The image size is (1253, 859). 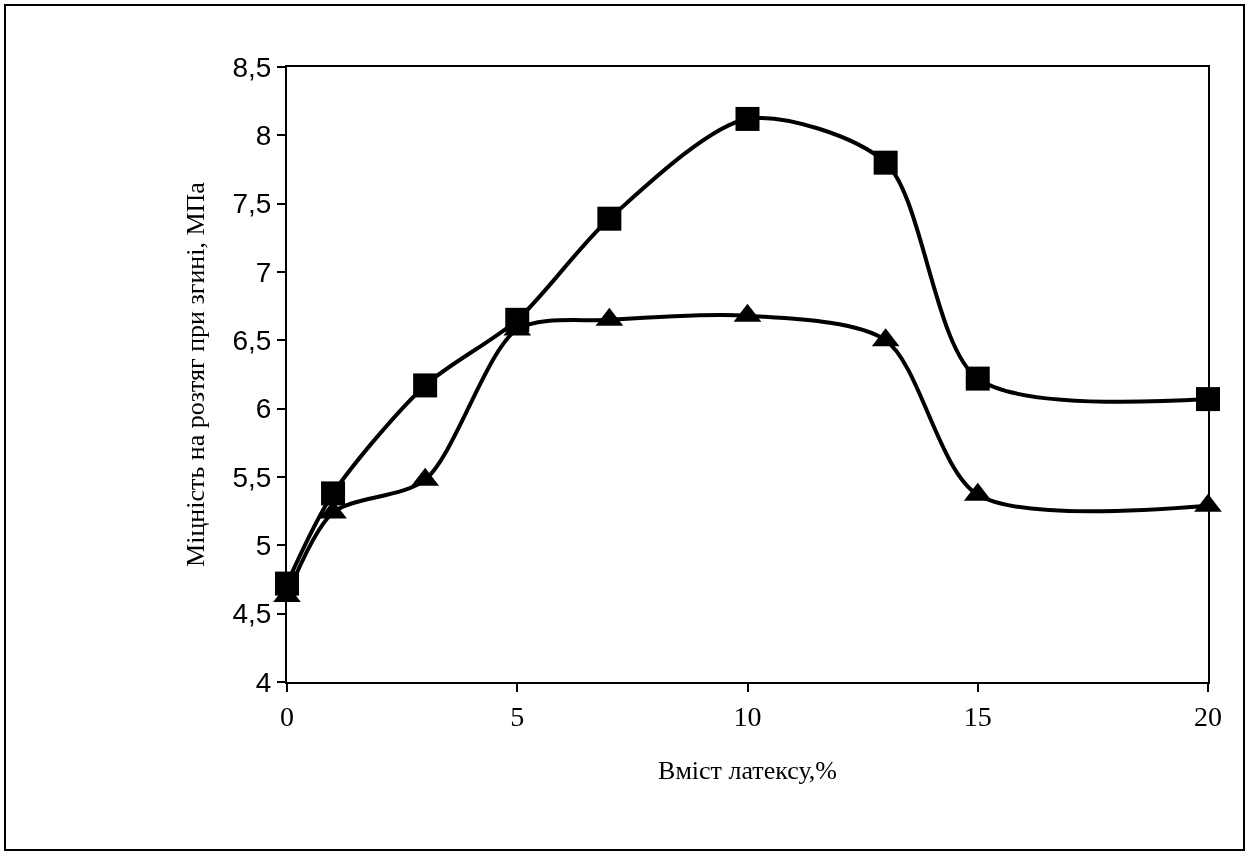 What do you see at coordinates (263, 272) in the screenshot?
I see `y-tick-label: 7` at bounding box center [263, 272].